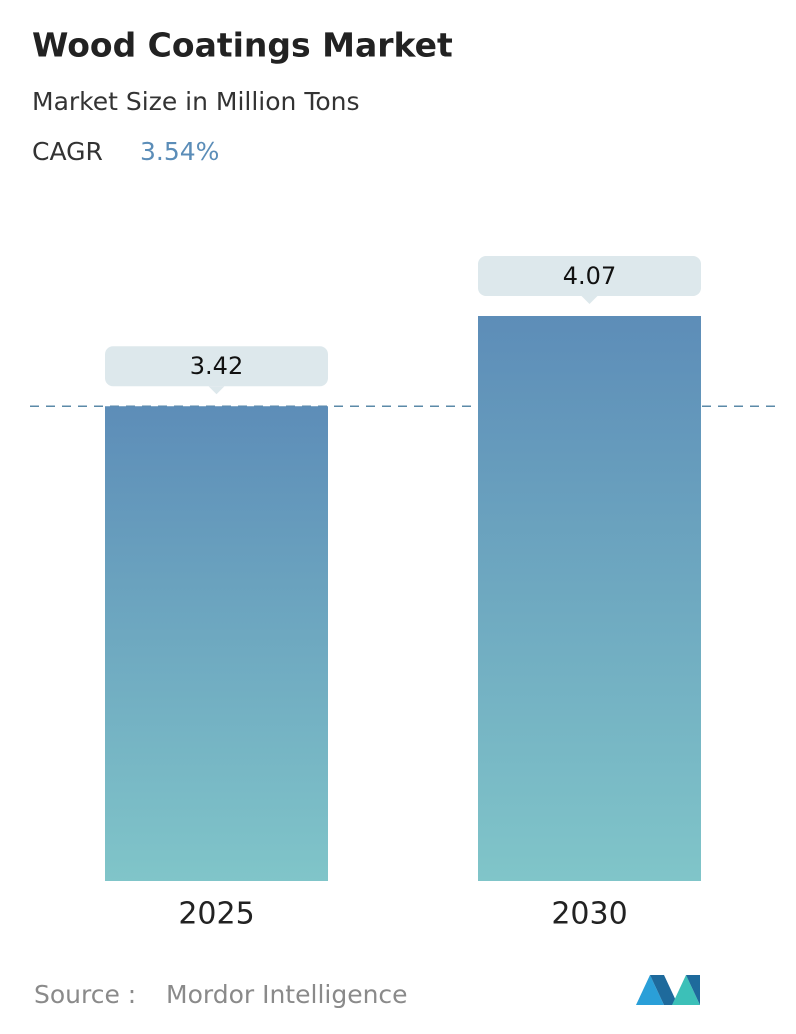  I want to click on cagr-label: CAGR, so click(67, 151).